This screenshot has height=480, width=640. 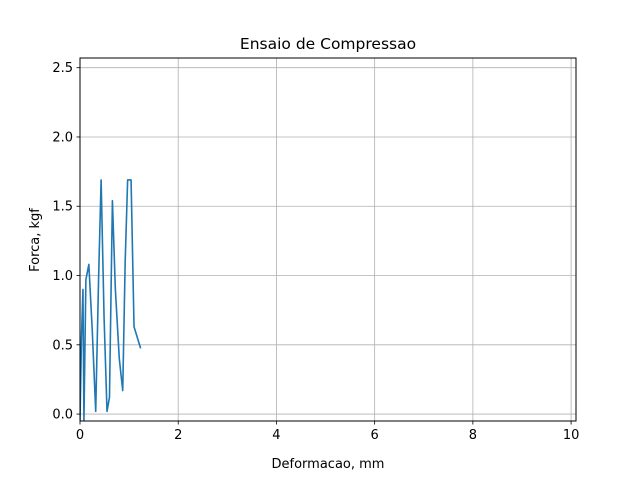 What do you see at coordinates (62, 415) in the screenshot?
I see `y-tick-label: 0.0` at bounding box center [62, 415].